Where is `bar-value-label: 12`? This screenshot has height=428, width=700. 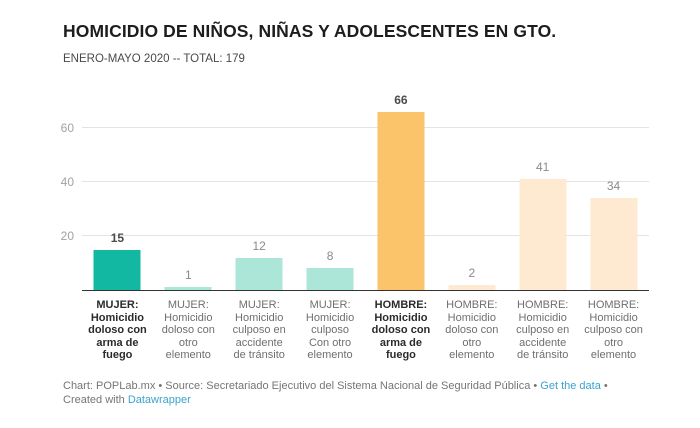 bar-value-label: 12 is located at coordinates (259, 245).